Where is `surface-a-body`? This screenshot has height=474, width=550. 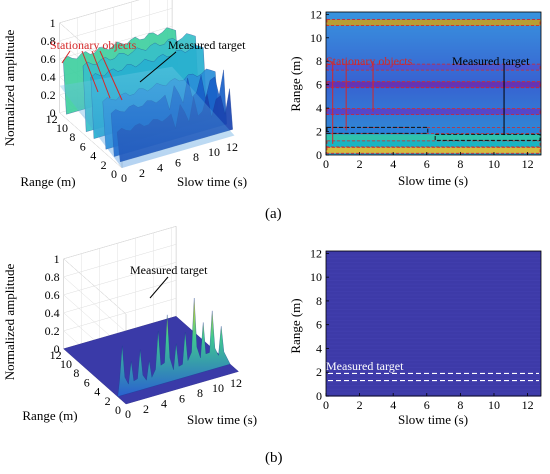
surface-a-body is located at coordinates (147, 97).